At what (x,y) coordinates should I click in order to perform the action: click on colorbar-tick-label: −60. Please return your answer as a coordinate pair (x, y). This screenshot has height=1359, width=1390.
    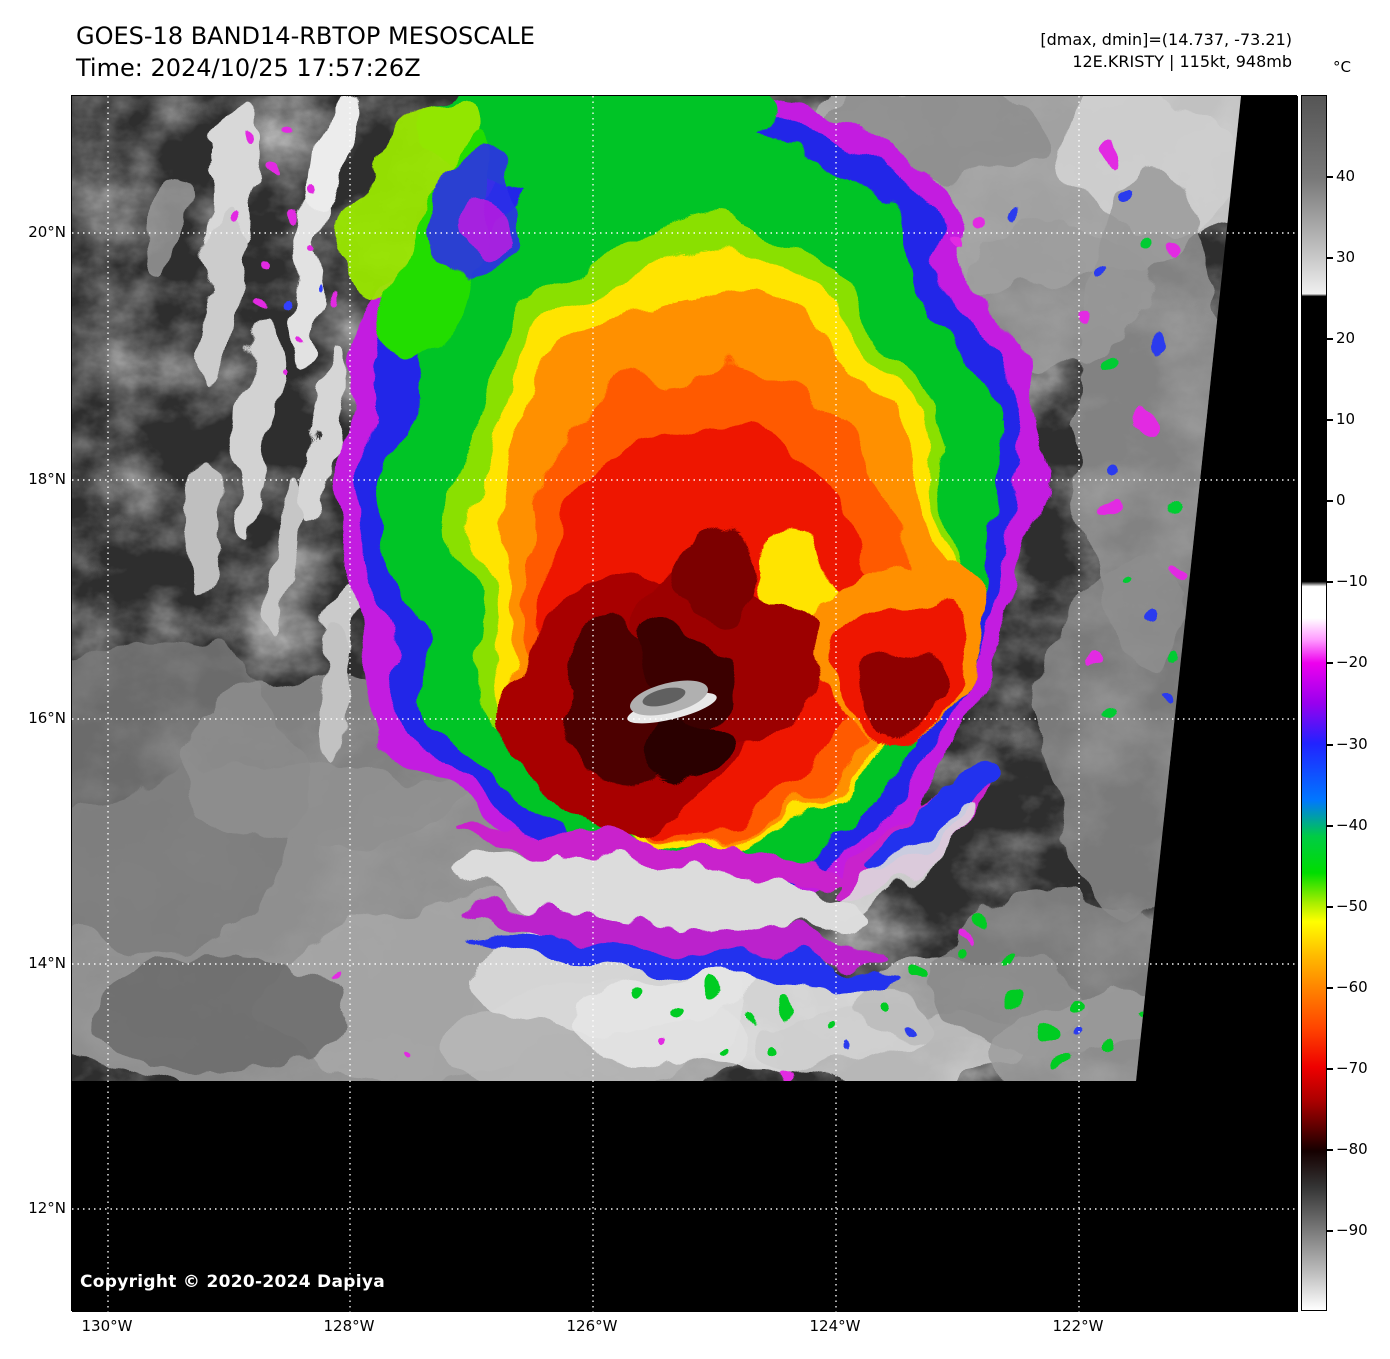
    Looking at the image, I should click on (1352, 987).